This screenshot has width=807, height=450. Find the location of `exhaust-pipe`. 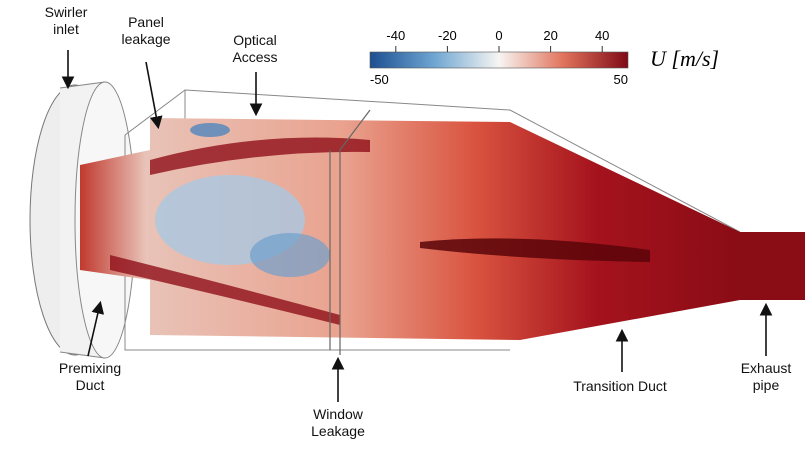

exhaust-pipe is located at coordinates (772, 266).